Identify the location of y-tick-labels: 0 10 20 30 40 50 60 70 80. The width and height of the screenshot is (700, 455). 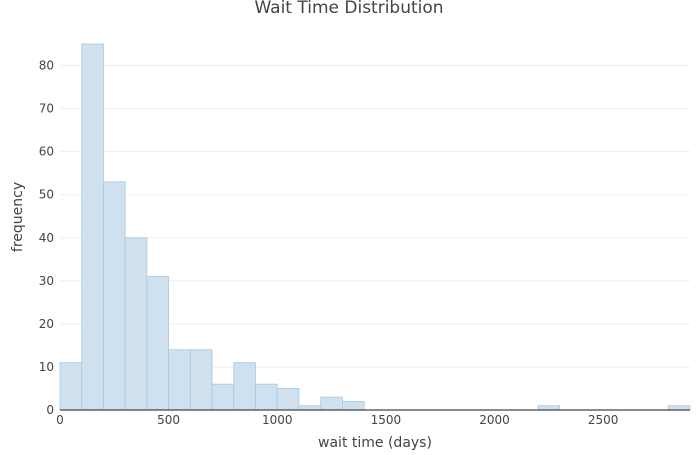
(46, 238).